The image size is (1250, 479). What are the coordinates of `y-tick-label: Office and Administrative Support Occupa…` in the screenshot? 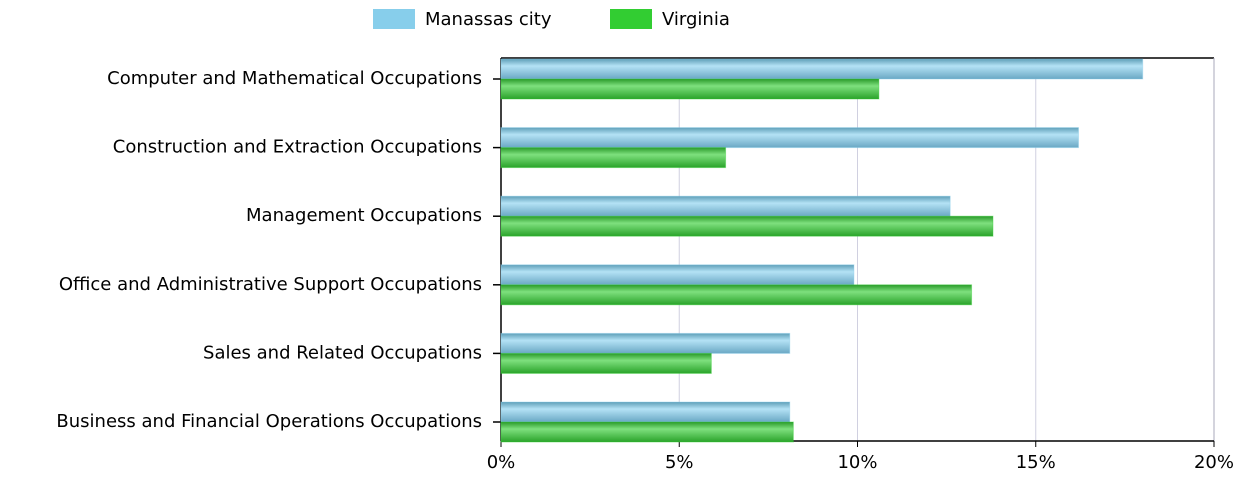 It's located at (270, 284).